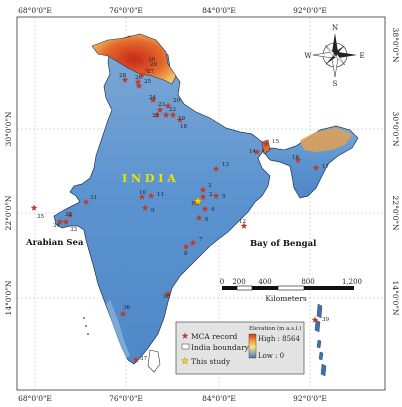  I want to click on lon-label-bottom: 76°0'0"E, so click(126, 398).